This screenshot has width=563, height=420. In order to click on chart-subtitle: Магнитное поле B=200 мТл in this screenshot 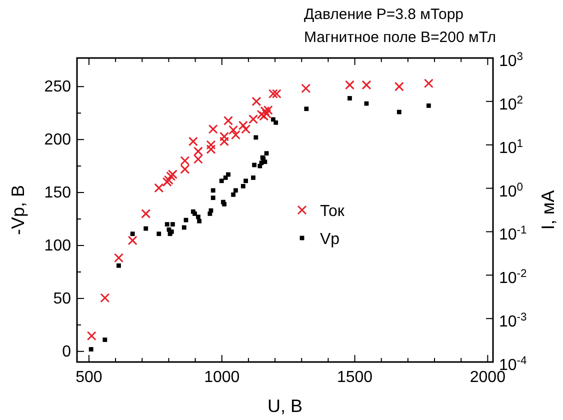, I will do `click(400, 37)`.